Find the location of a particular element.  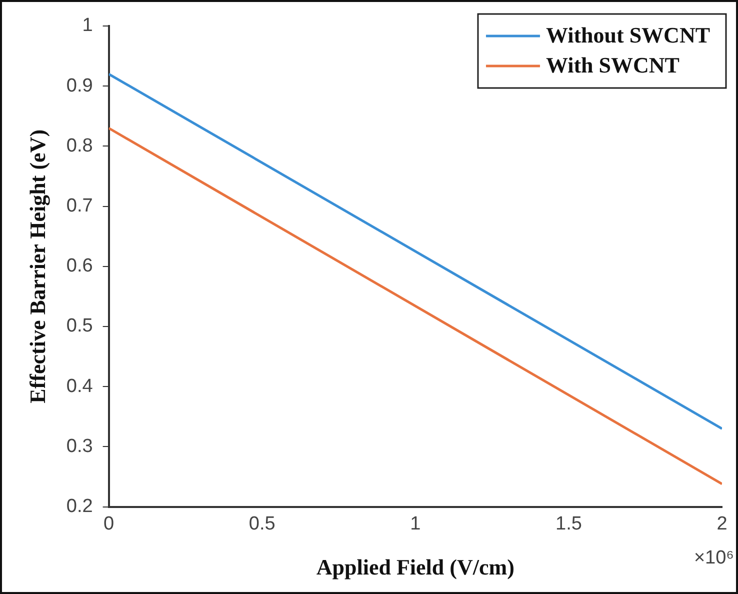

x-tick-label: 1.5 is located at coordinates (568, 523).